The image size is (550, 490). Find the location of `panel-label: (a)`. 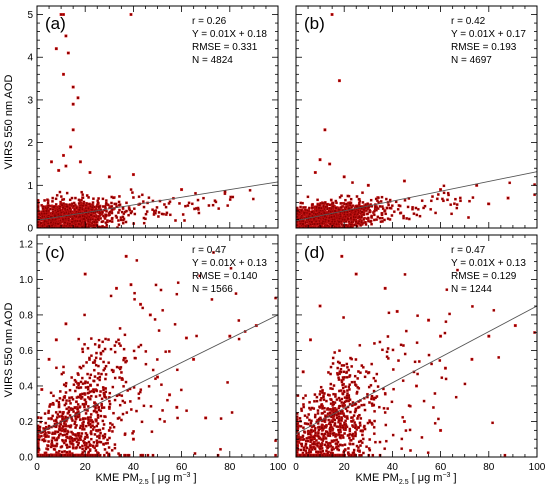

panel-label: (a) is located at coordinates (55, 23).